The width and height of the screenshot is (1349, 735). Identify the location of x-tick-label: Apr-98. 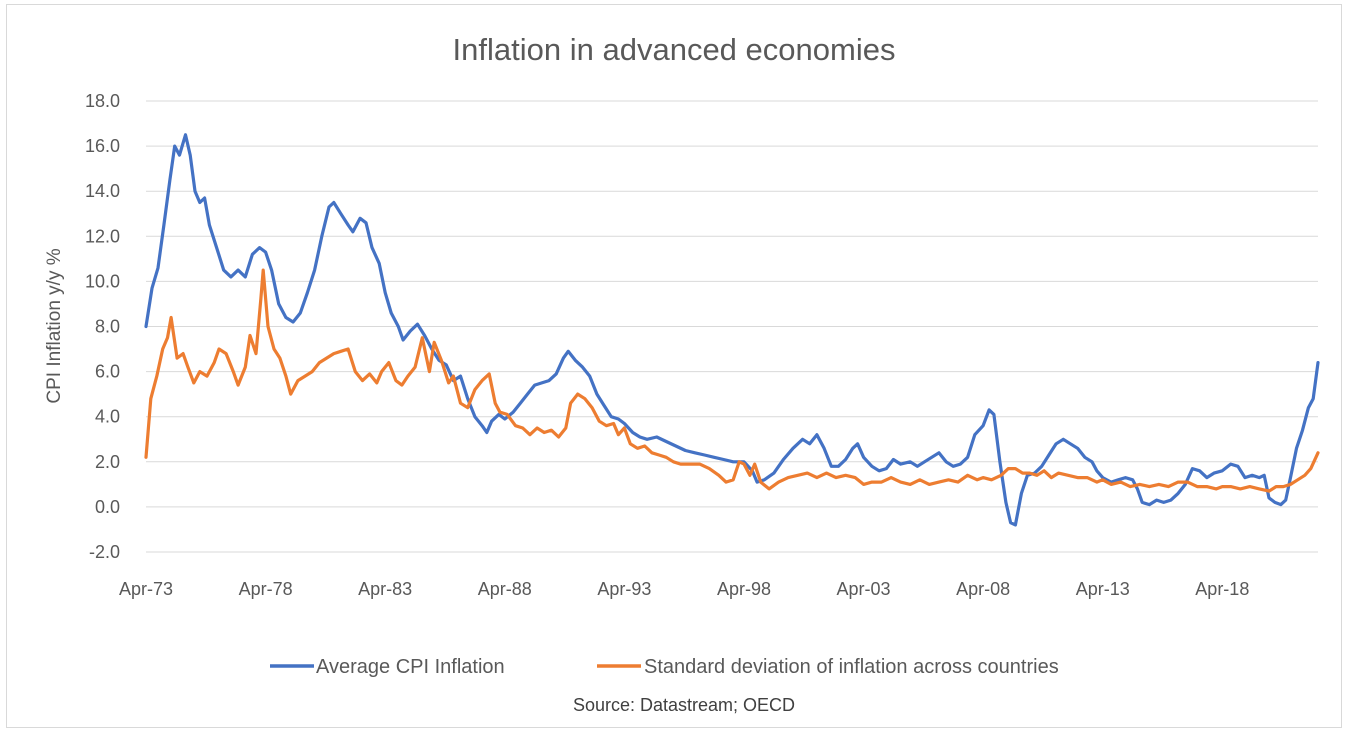
(744, 589).